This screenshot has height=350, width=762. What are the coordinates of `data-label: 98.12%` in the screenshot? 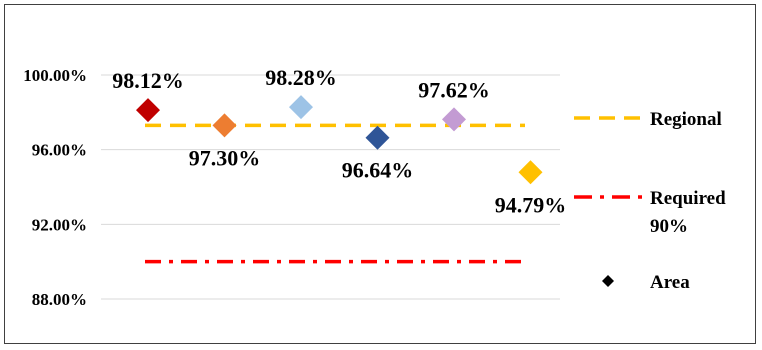 It's located at (148, 80).